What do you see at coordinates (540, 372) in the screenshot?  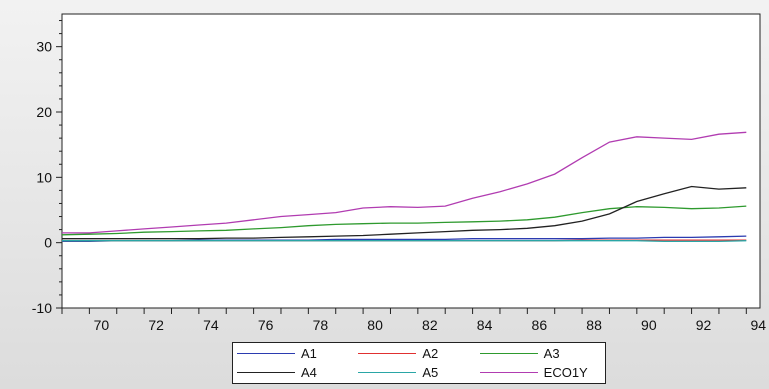 I see `legend-item-eco1y: ECO1Y` at bounding box center [540, 372].